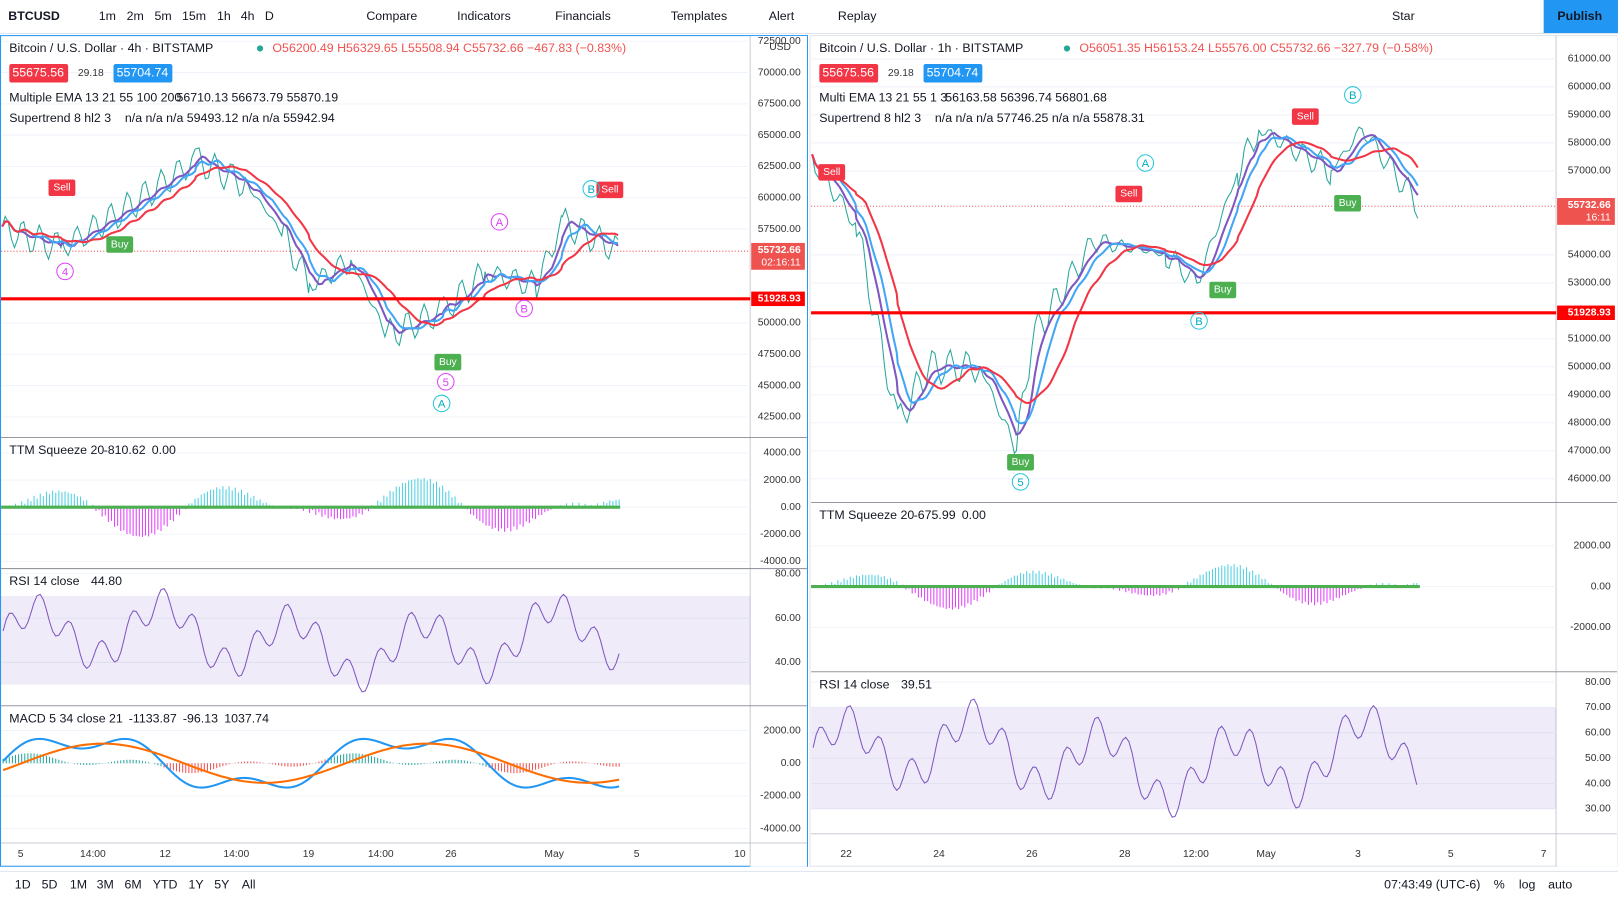 The height and width of the screenshot is (907, 1618). Describe the element at coordinates (78, 885) in the screenshot. I see `range-button: 1M` at that location.